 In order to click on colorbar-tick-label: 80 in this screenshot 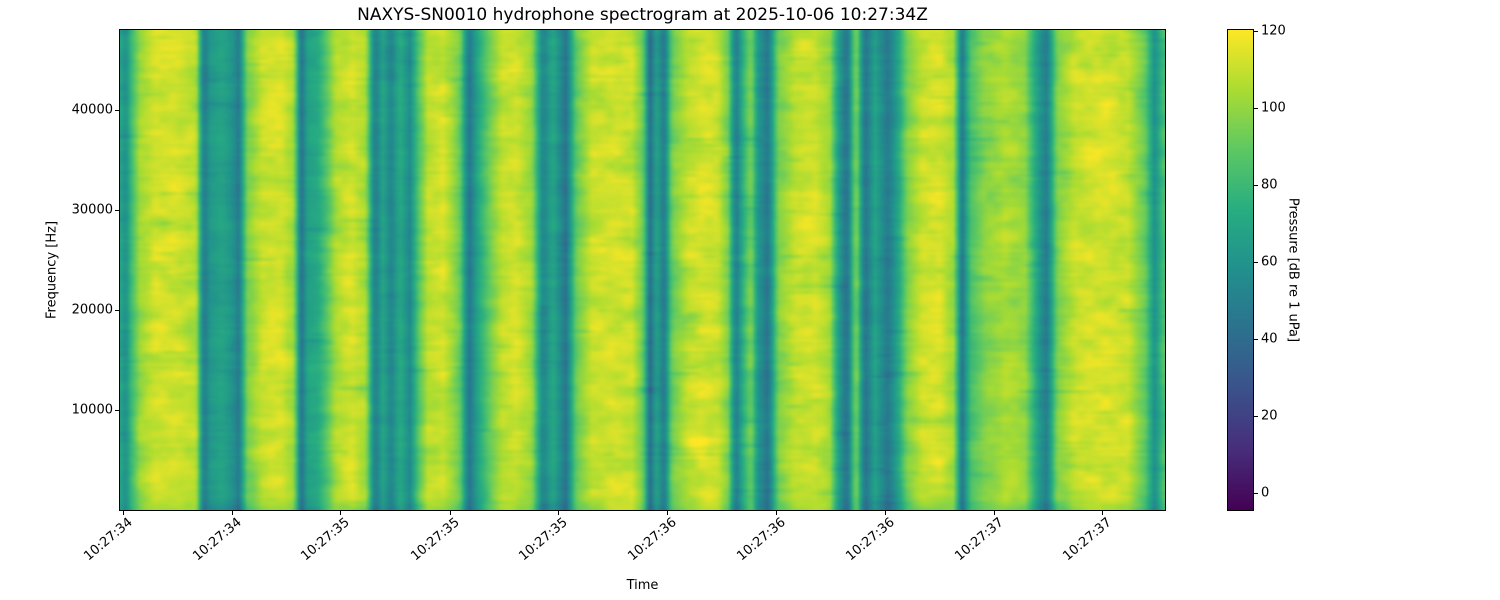, I will do `click(1269, 185)`.